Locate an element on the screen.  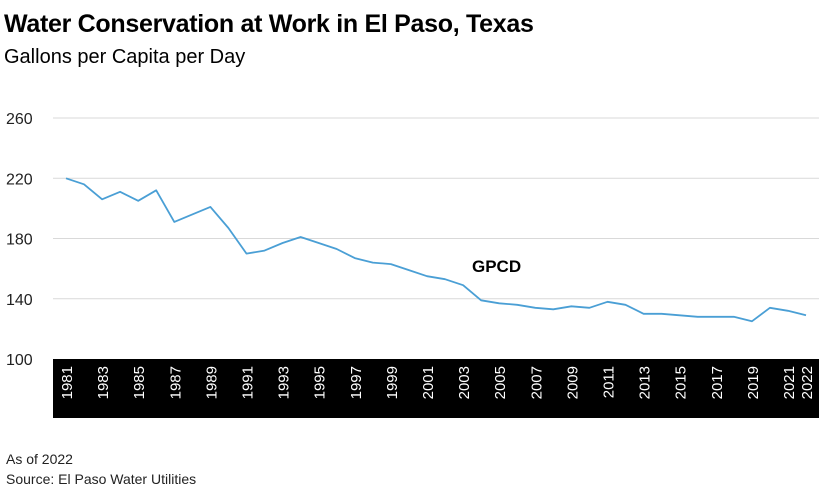
x-tick-label: 1997 is located at coordinates (356, 382).